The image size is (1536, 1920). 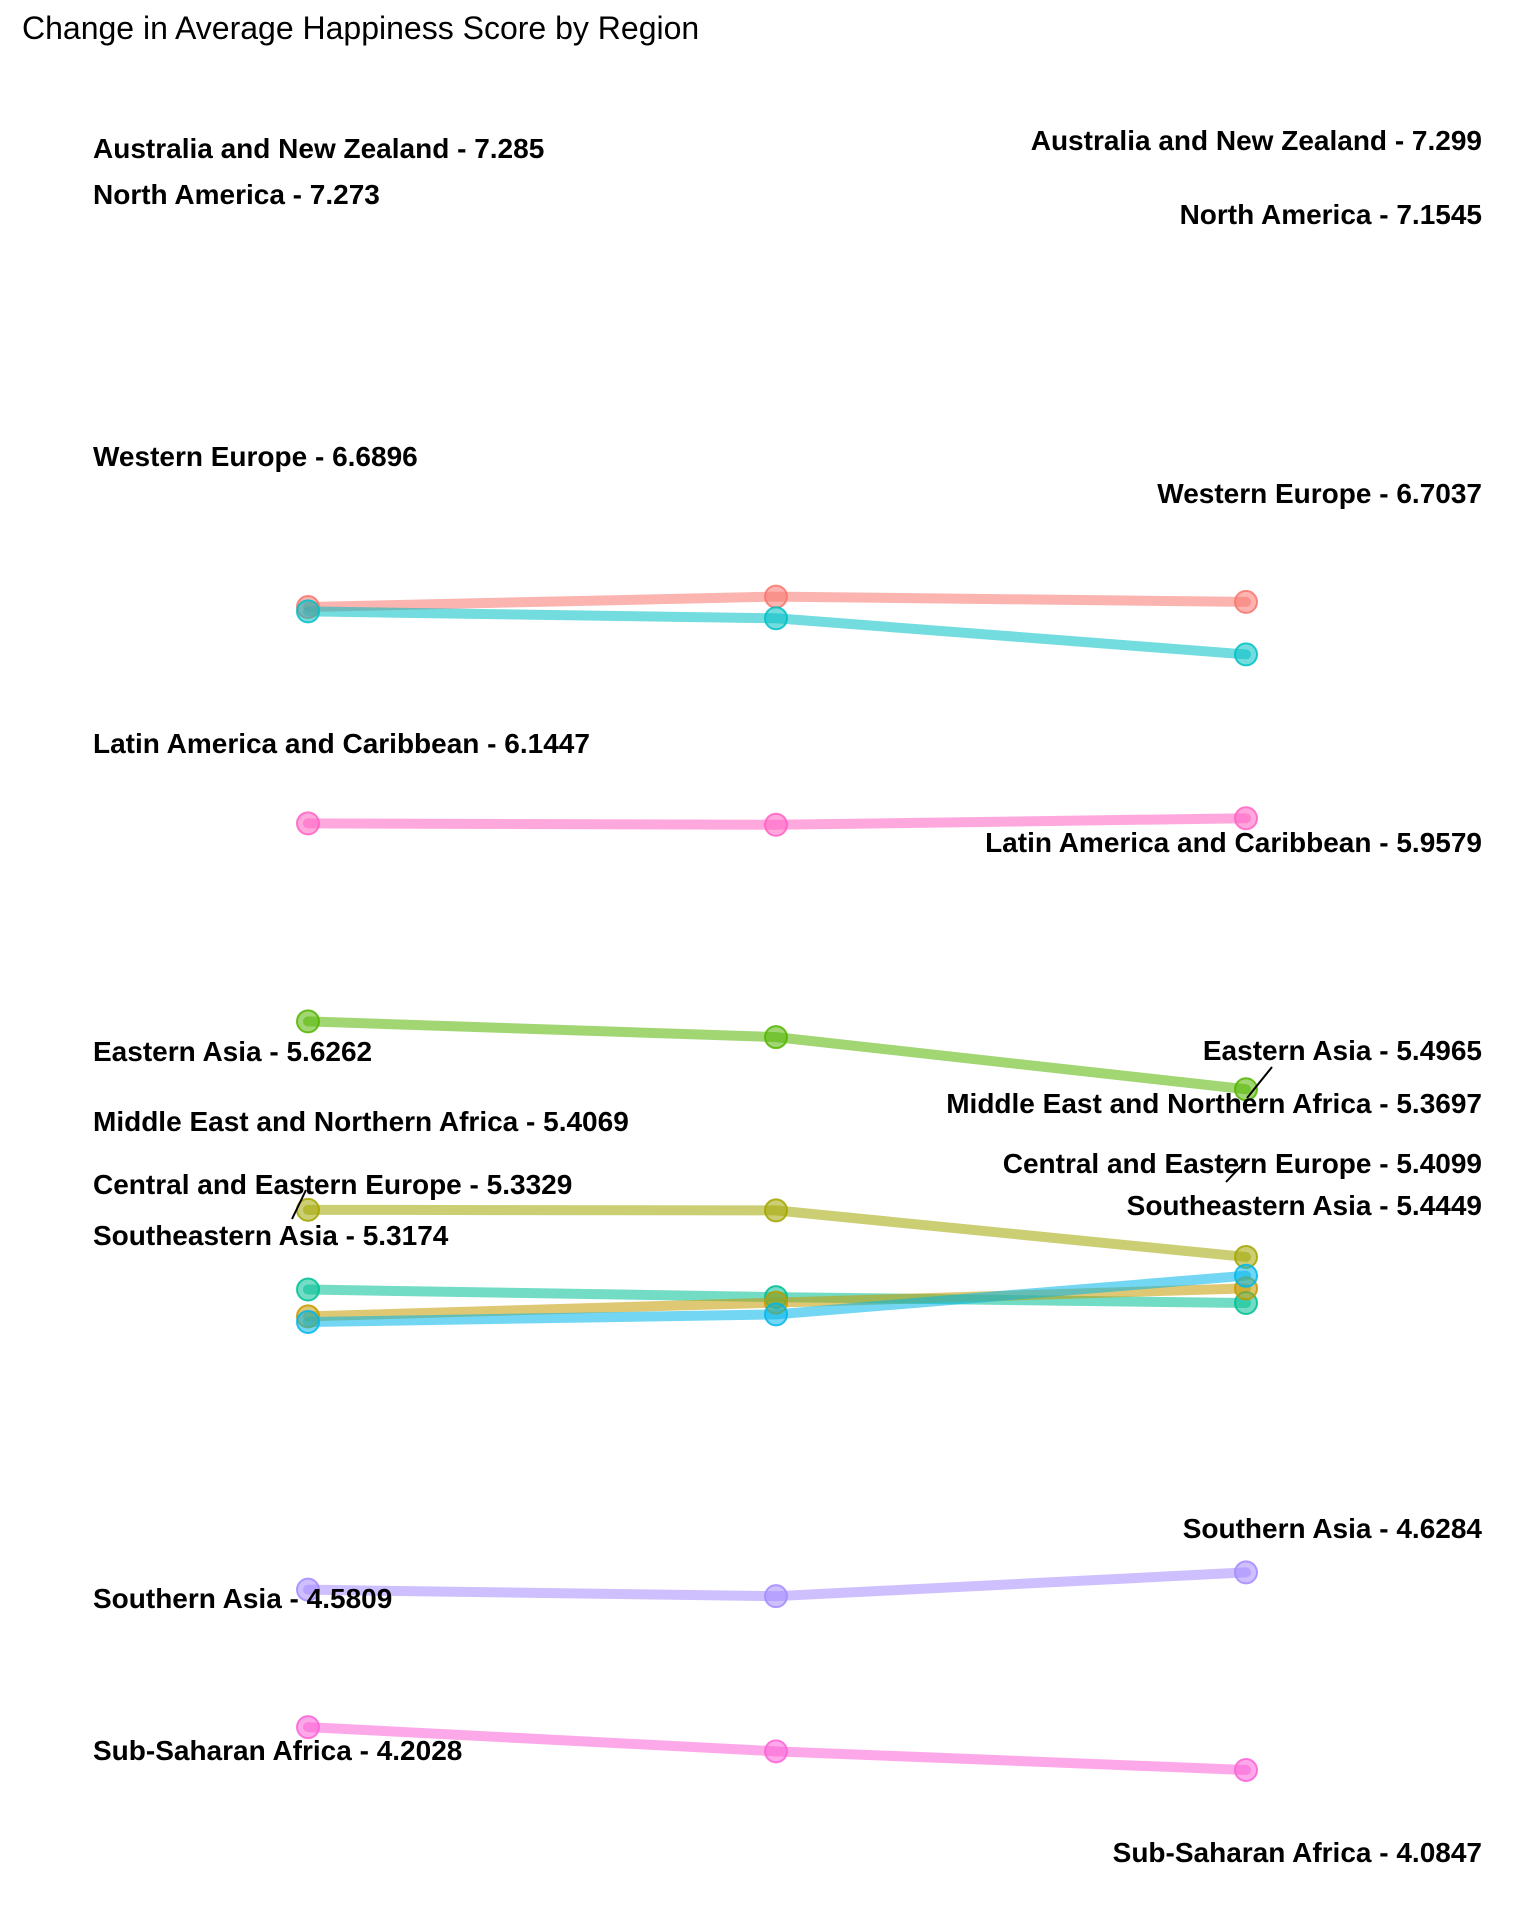 What do you see at coordinates (318, 148) in the screenshot?
I see `left-label-australia-and-new-zealand: Australia and New Zealand - 7.285` at bounding box center [318, 148].